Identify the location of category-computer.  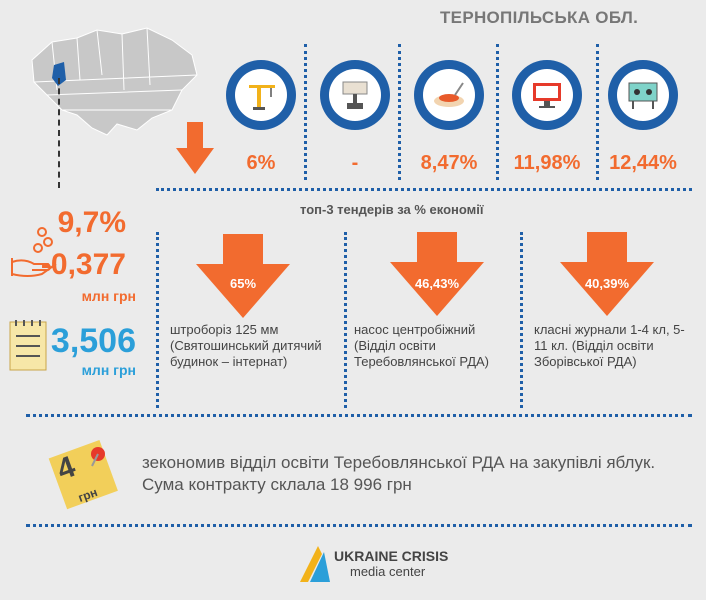
(547, 95).